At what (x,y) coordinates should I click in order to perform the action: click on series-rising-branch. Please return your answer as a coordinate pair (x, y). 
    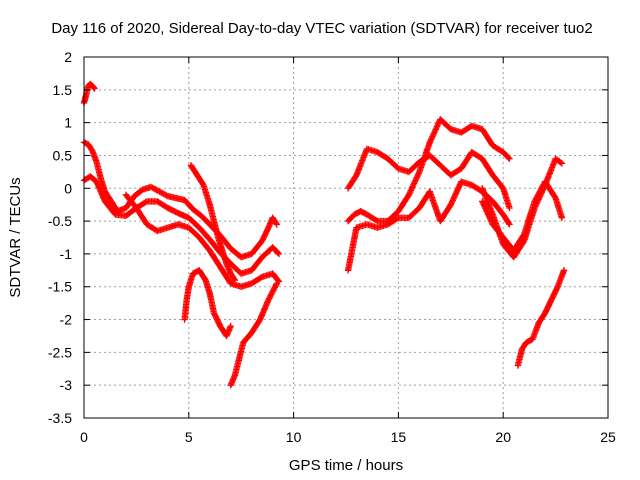
    Looking at the image, I should click on (213, 223).